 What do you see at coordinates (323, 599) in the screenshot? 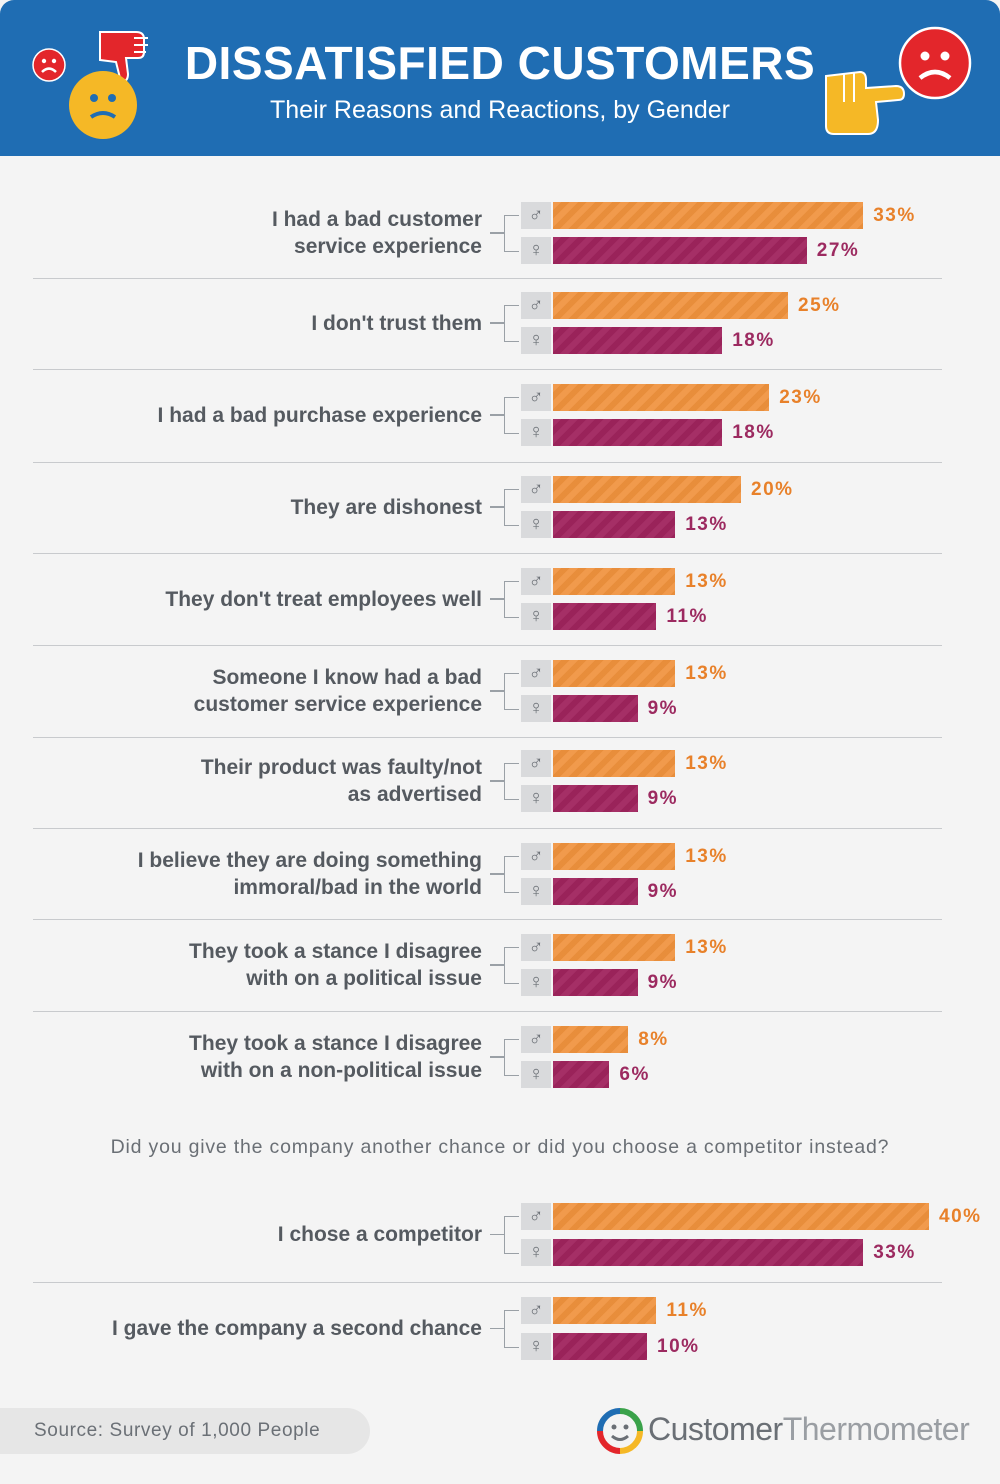
I see `category-label: They don't treat employees well` at bounding box center [323, 599].